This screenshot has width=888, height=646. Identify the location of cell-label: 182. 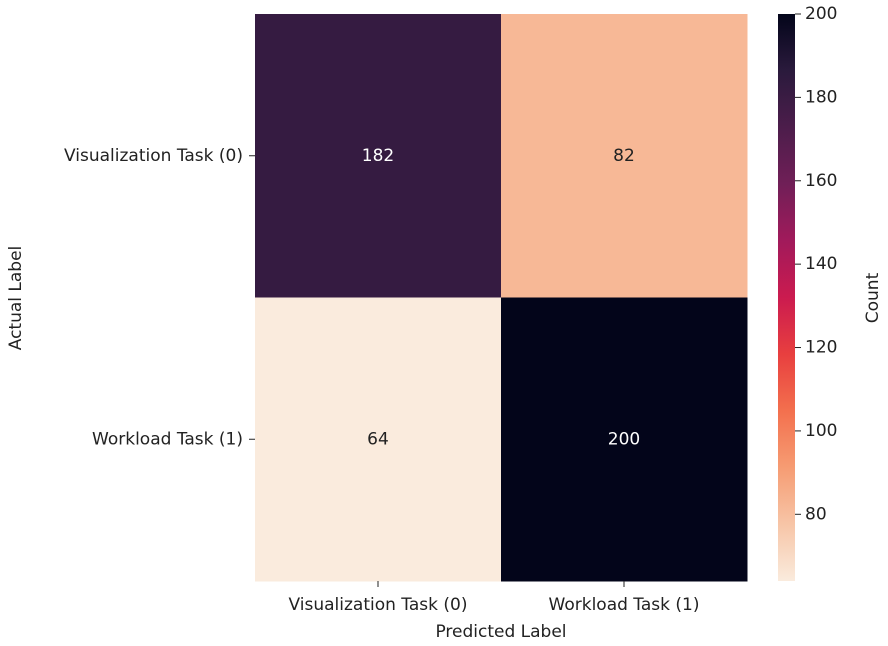
(378, 156).